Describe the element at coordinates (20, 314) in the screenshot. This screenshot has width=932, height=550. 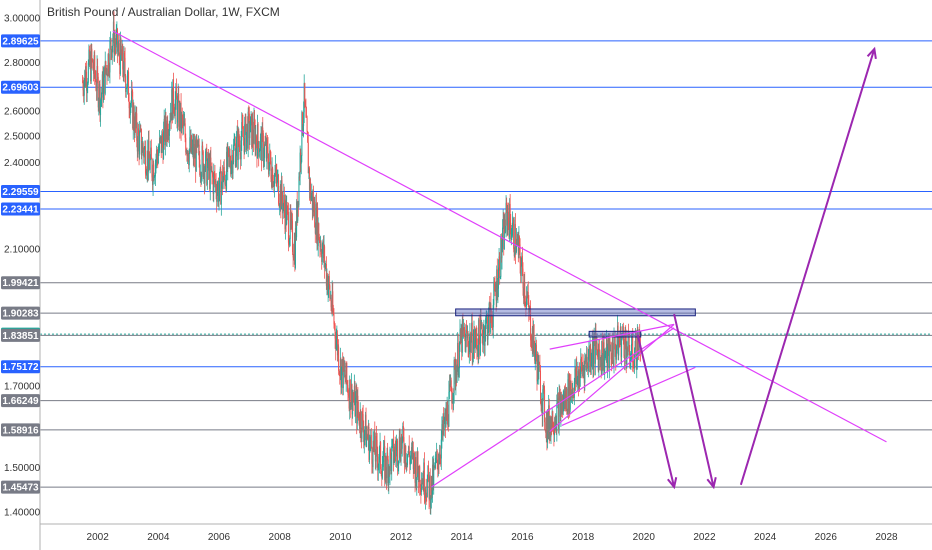
I see `level-label-text-5: 1.90283` at that location.